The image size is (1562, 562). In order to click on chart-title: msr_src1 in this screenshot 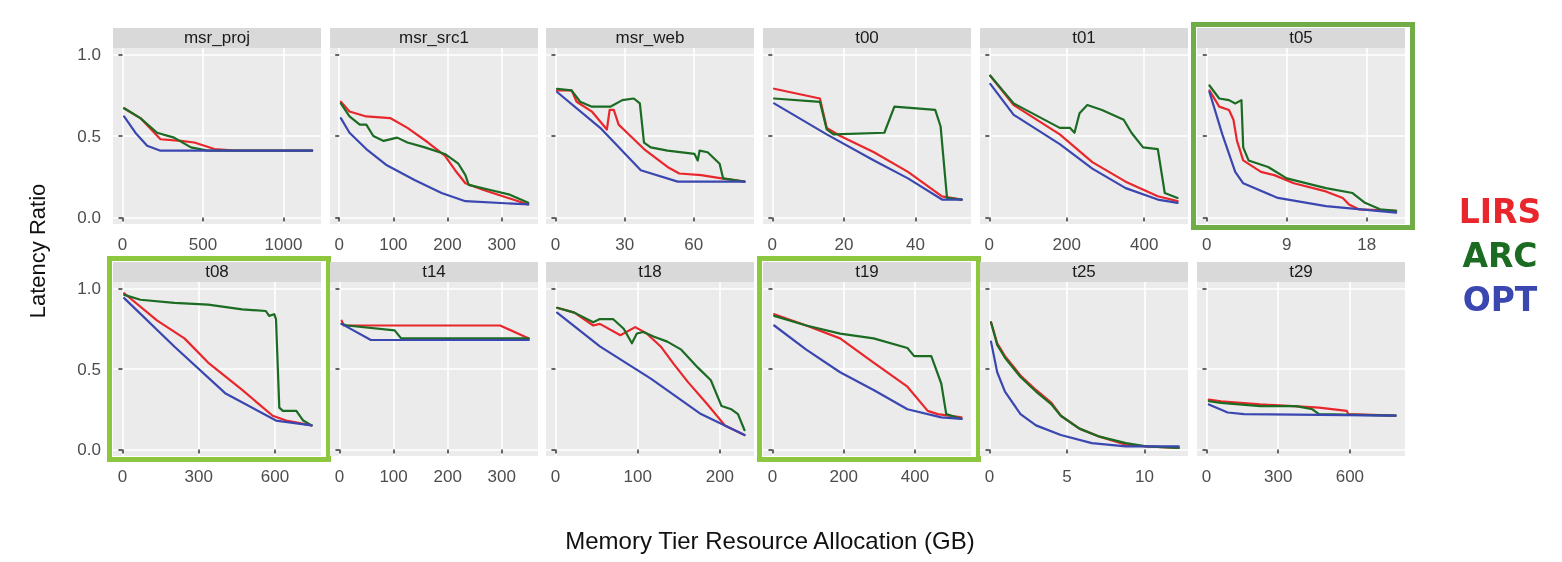, I will do `click(434, 38)`.